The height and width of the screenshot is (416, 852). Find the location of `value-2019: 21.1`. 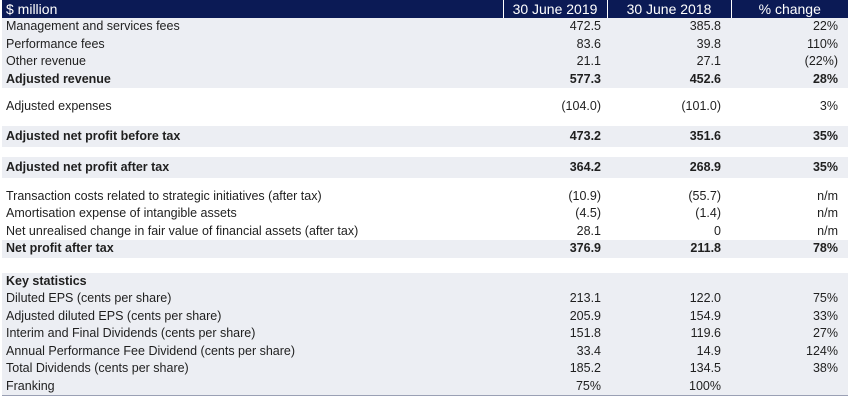

value-2019: 21.1 is located at coordinates (555, 62).